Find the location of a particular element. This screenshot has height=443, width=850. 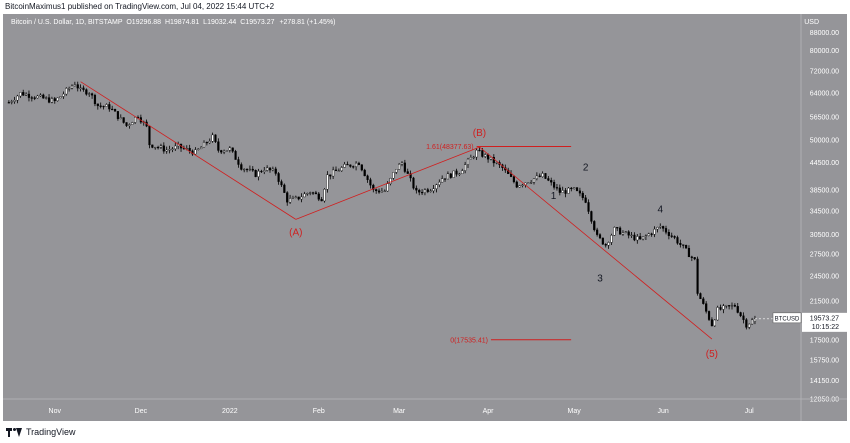

price-tick-label: 88000.00 is located at coordinates (824, 33).